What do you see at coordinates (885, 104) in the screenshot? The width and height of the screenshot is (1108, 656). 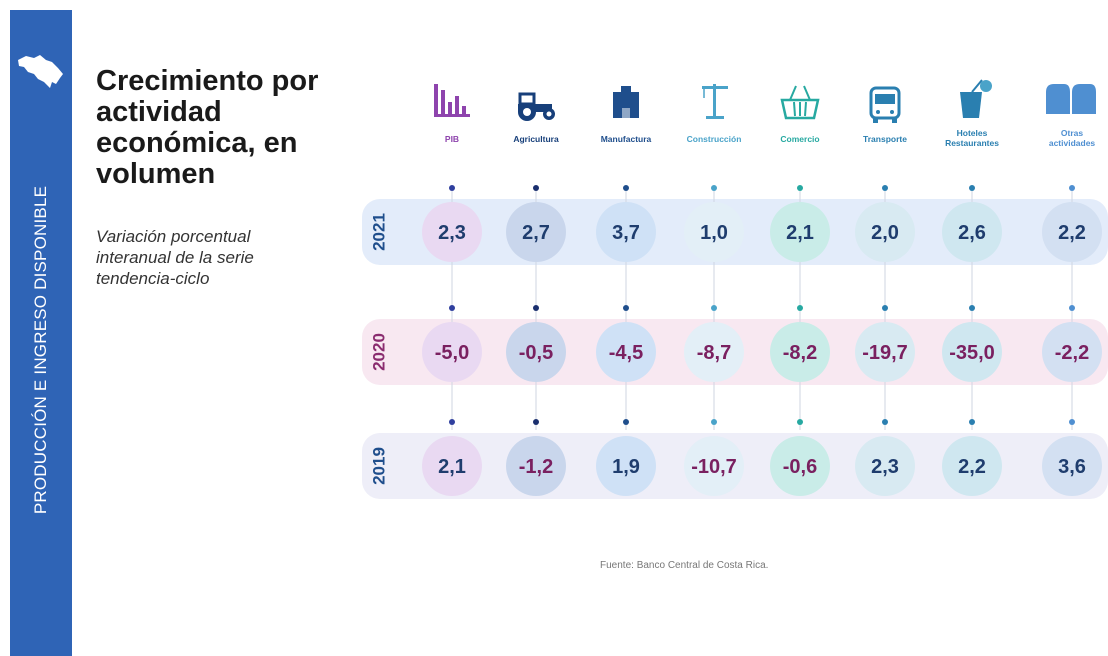 I see `bus-icon` at bounding box center [885, 104].